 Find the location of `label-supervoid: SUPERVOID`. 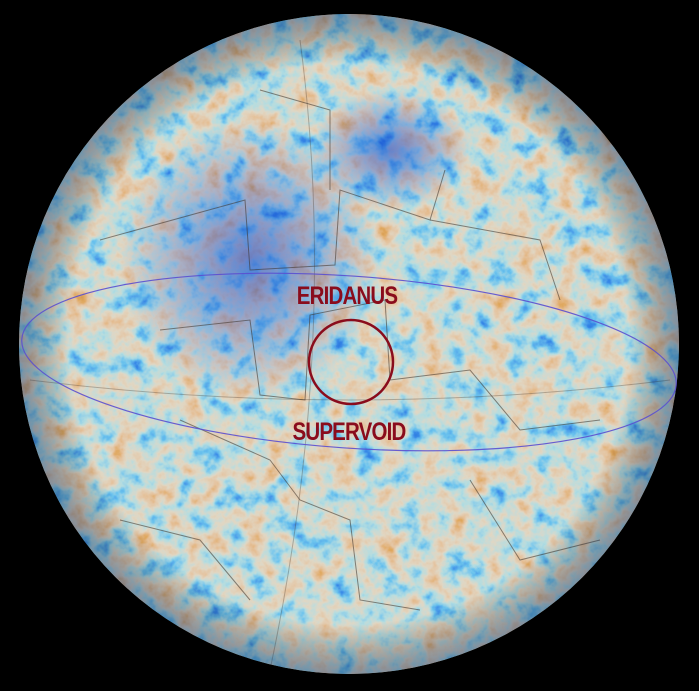

label-supervoid: SUPERVOID is located at coordinates (348, 431).